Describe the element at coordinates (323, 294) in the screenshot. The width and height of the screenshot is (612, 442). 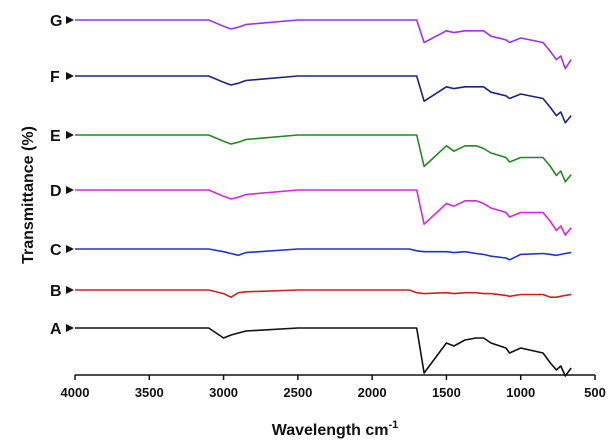
I see `series-line-b` at that location.